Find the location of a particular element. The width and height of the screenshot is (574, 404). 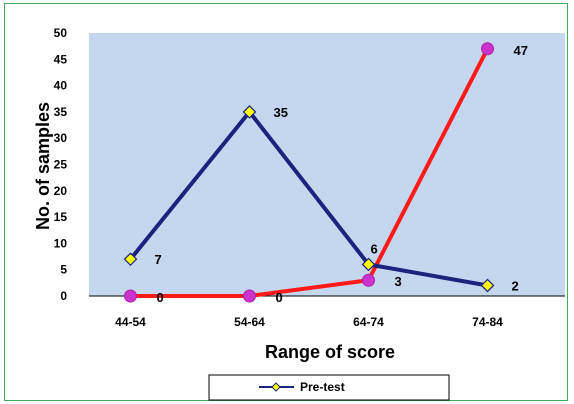

x-tick-label: 74-84 is located at coordinates (487, 322).